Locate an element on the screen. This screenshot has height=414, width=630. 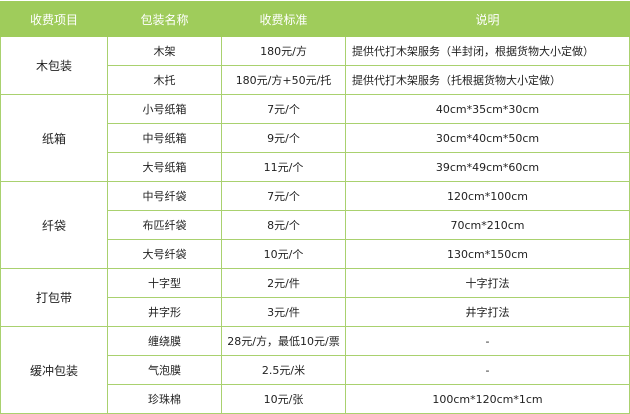
description-cell: 100cm*120cm*1cm is located at coordinates (487, 399).